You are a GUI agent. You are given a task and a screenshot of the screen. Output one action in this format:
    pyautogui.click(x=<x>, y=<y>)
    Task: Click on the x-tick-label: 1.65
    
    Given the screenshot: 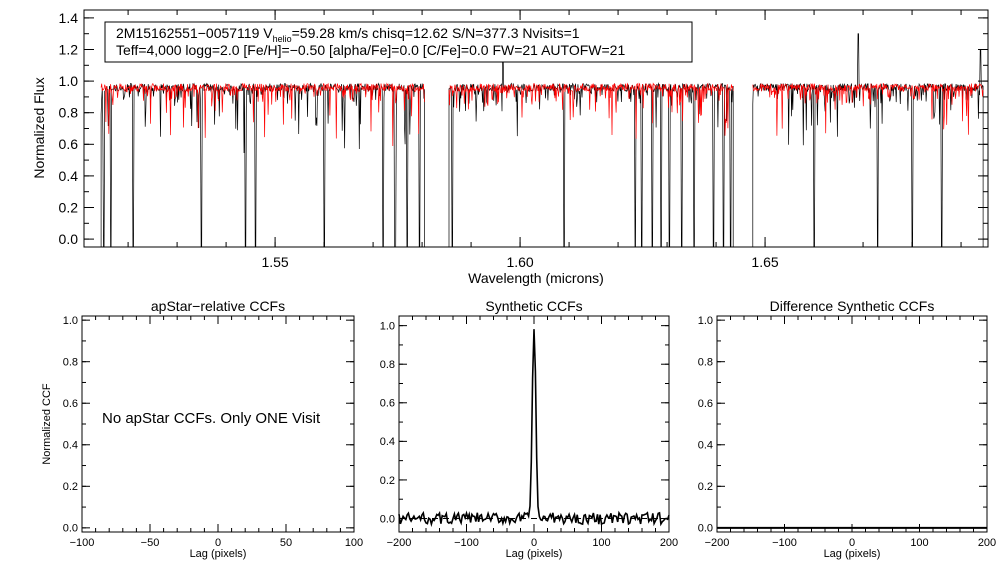 What is the action you would take?
    pyautogui.click(x=764, y=262)
    